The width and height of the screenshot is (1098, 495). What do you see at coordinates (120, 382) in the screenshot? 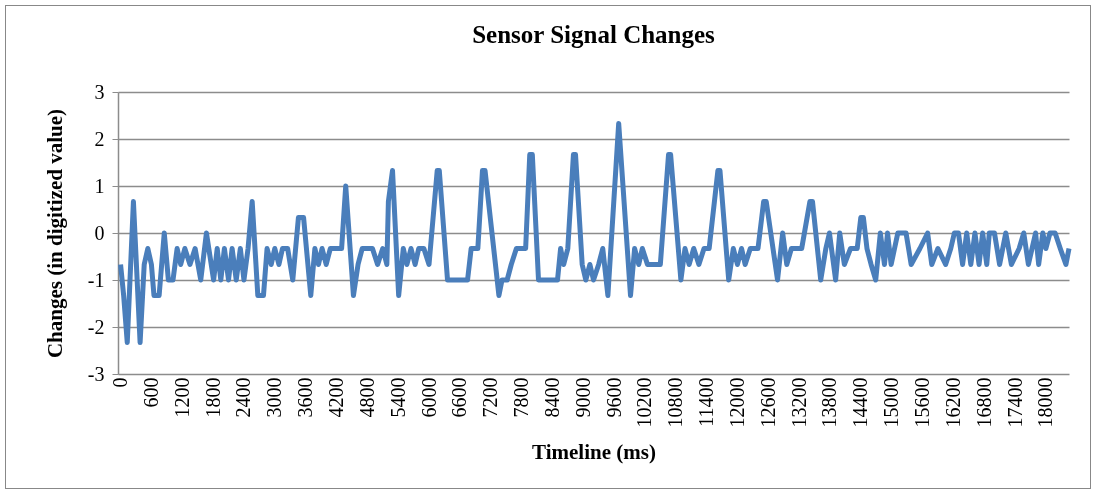
I see `x-tick-label: 0` at bounding box center [120, 382].